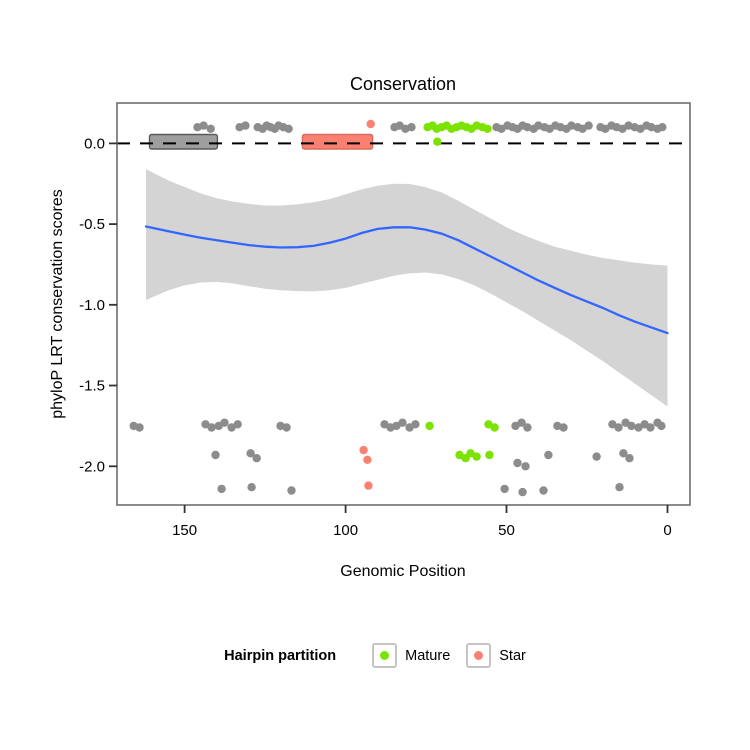 This screenshot has height=750, width=750. Describe the element at coordinates (403, 84) in the screenshot. I see `chart-title: Conservation` at that location.